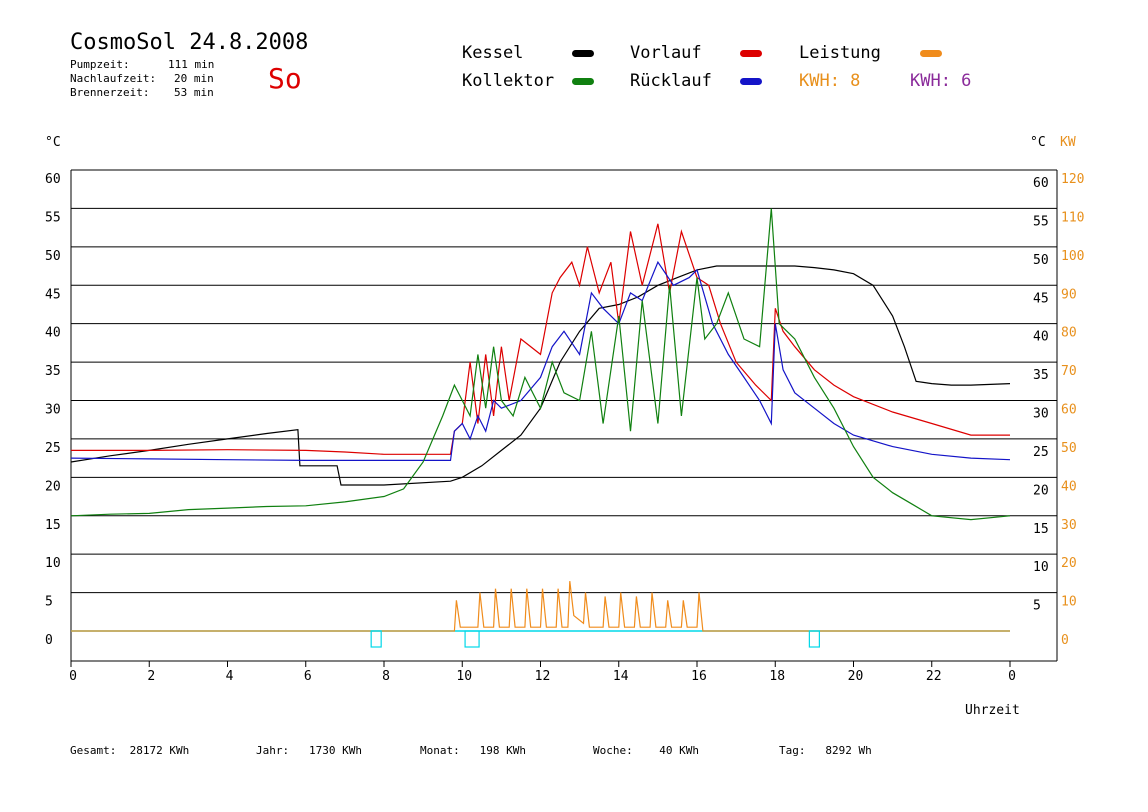 The height and width of the screenshot is (812, 1148). Describe the element at coordinates (194, 92) in the screenshot. I see `stat-value: 53 min` at that location.